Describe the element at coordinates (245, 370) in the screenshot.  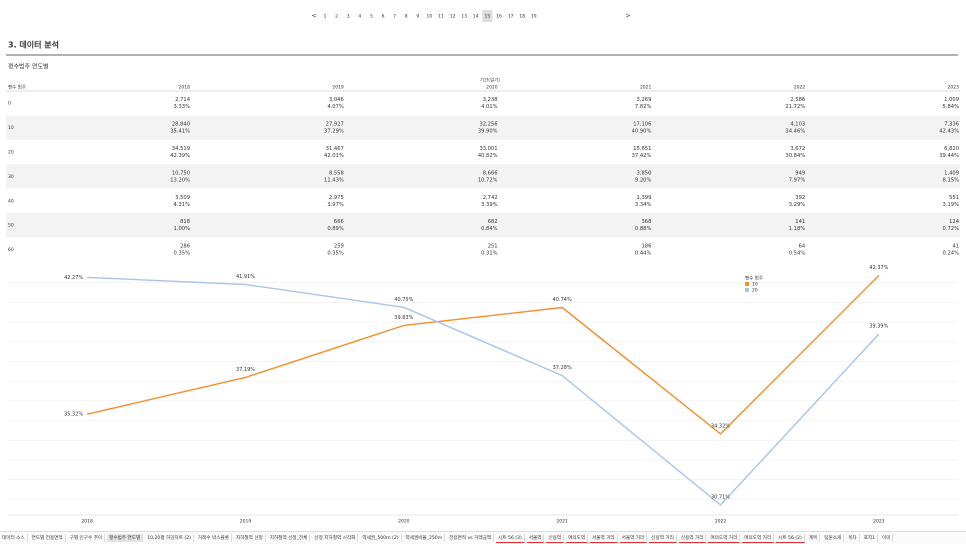
I see `data-label: 37.19%` at that location.